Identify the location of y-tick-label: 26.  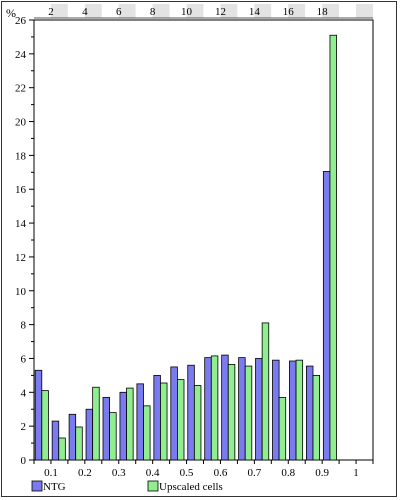
(21, 21).